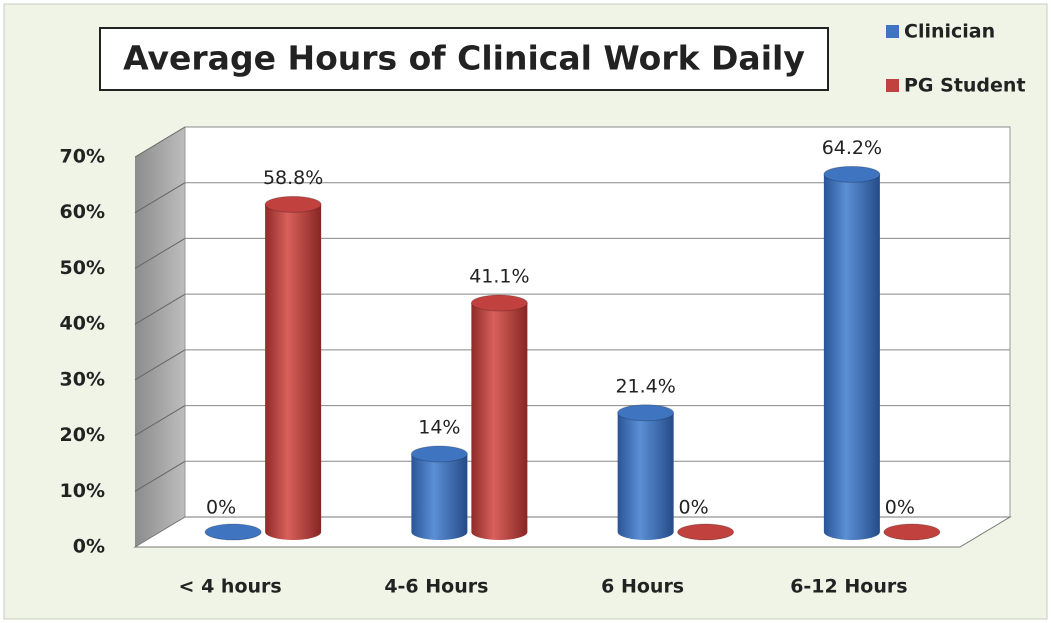  Describe the element at coordinates (82, 491) in the screenshot. I see `y-tick-label: 10%` at that location.